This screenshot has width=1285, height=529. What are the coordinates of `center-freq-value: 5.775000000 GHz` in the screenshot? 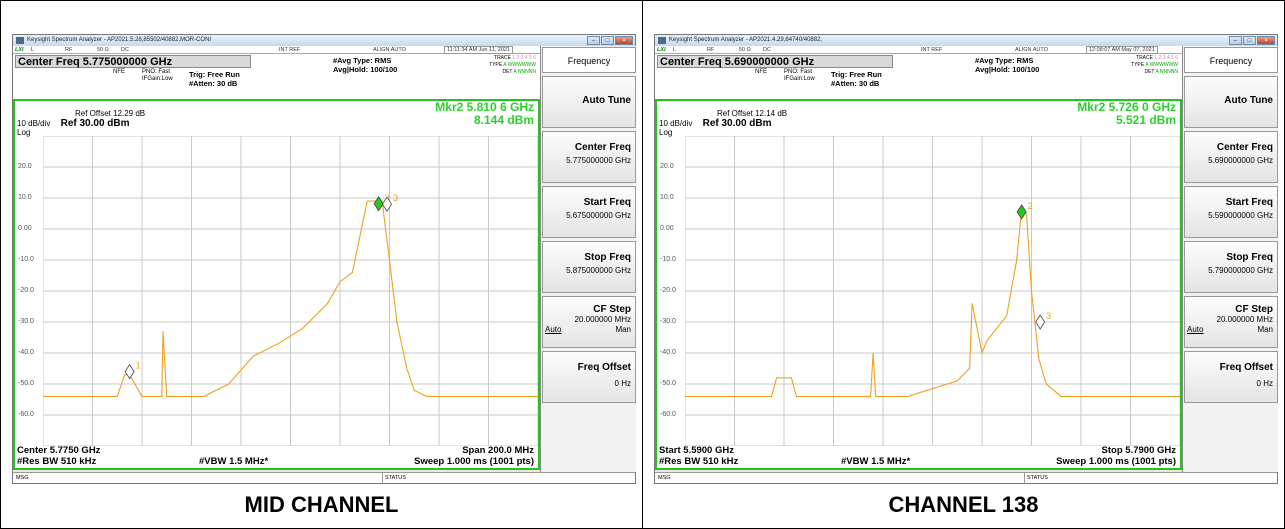 It's located at (598, 160).